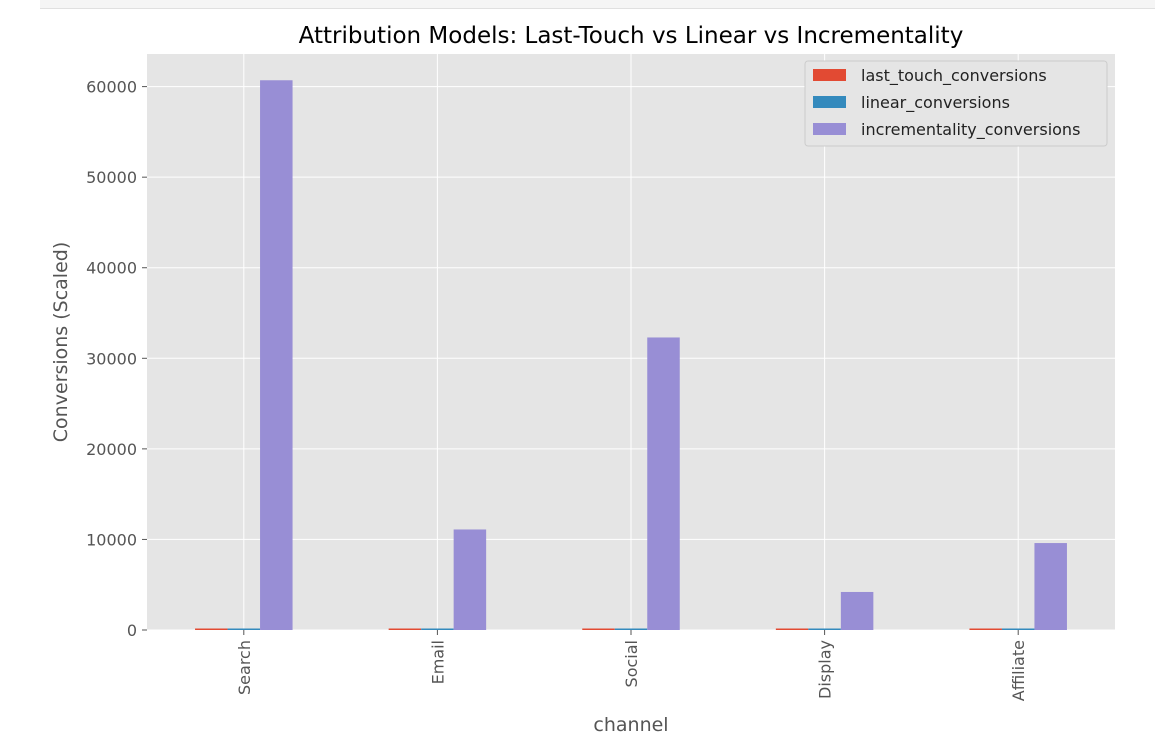 This screenshot has height=737, width=1155. What do you see at coordinates (1050, 586) in the screenshot?
I see `bar-incrementality-conversions-affiliate` at bounding box center [1050, 586].